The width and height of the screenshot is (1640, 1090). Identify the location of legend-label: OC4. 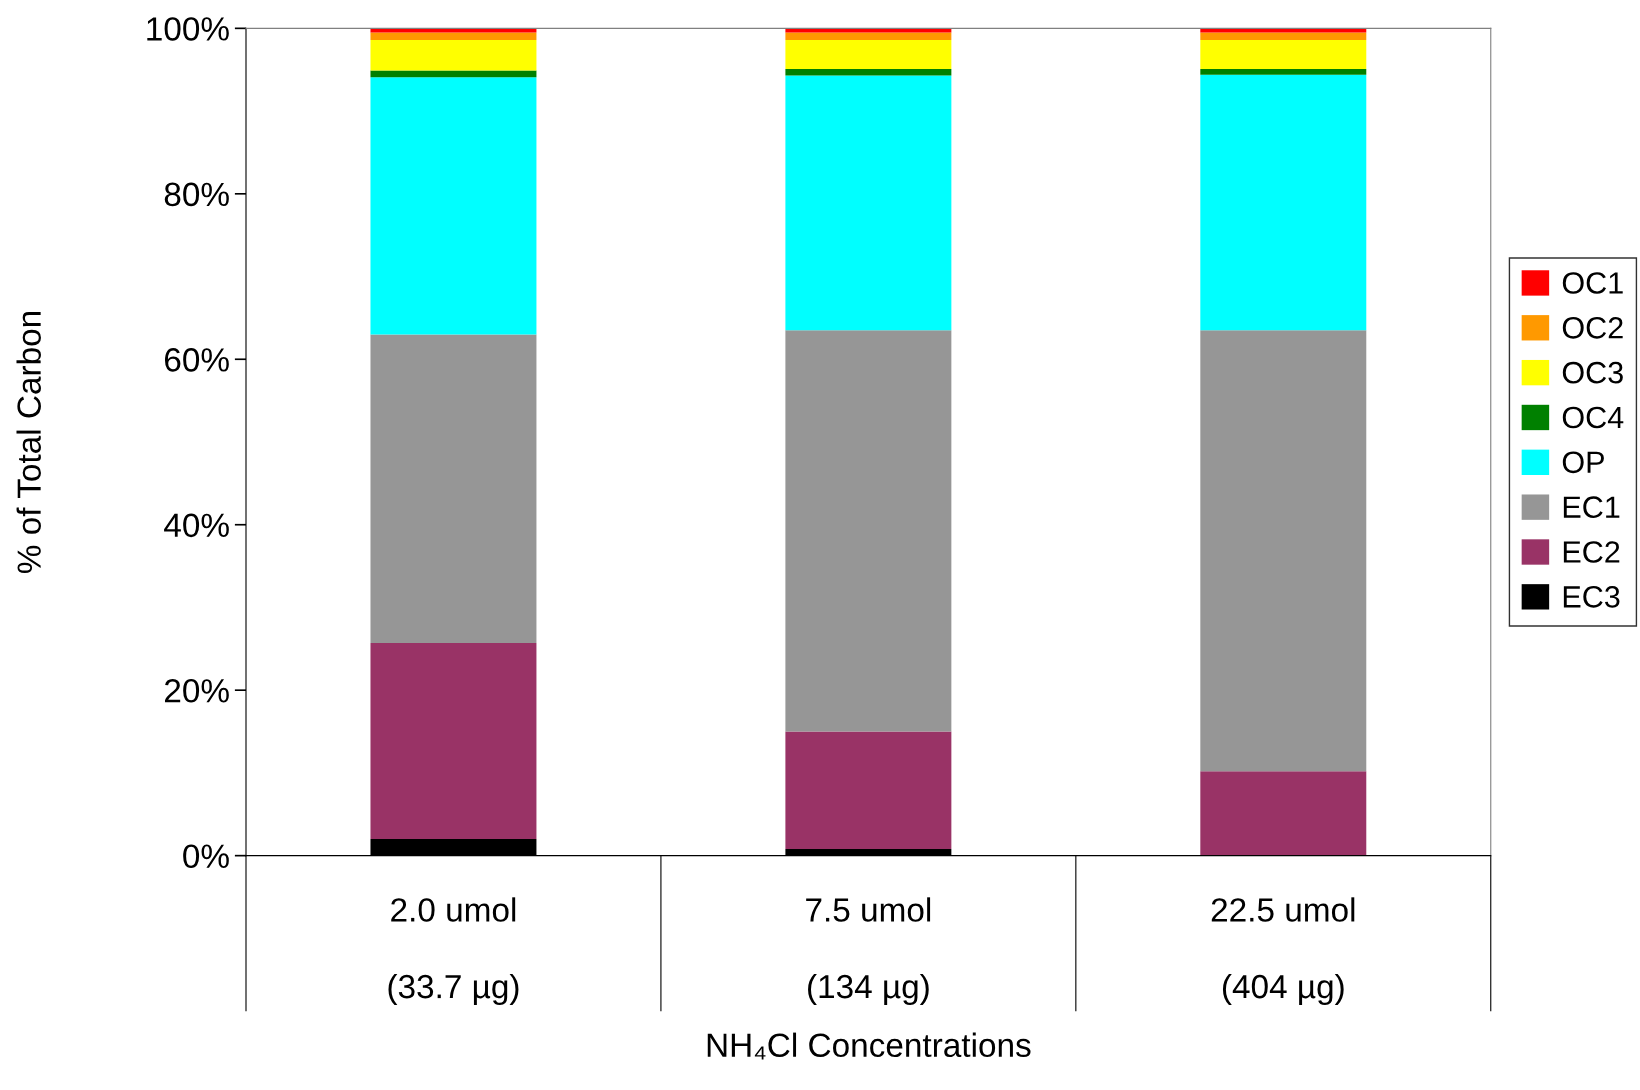
(1593, 417).